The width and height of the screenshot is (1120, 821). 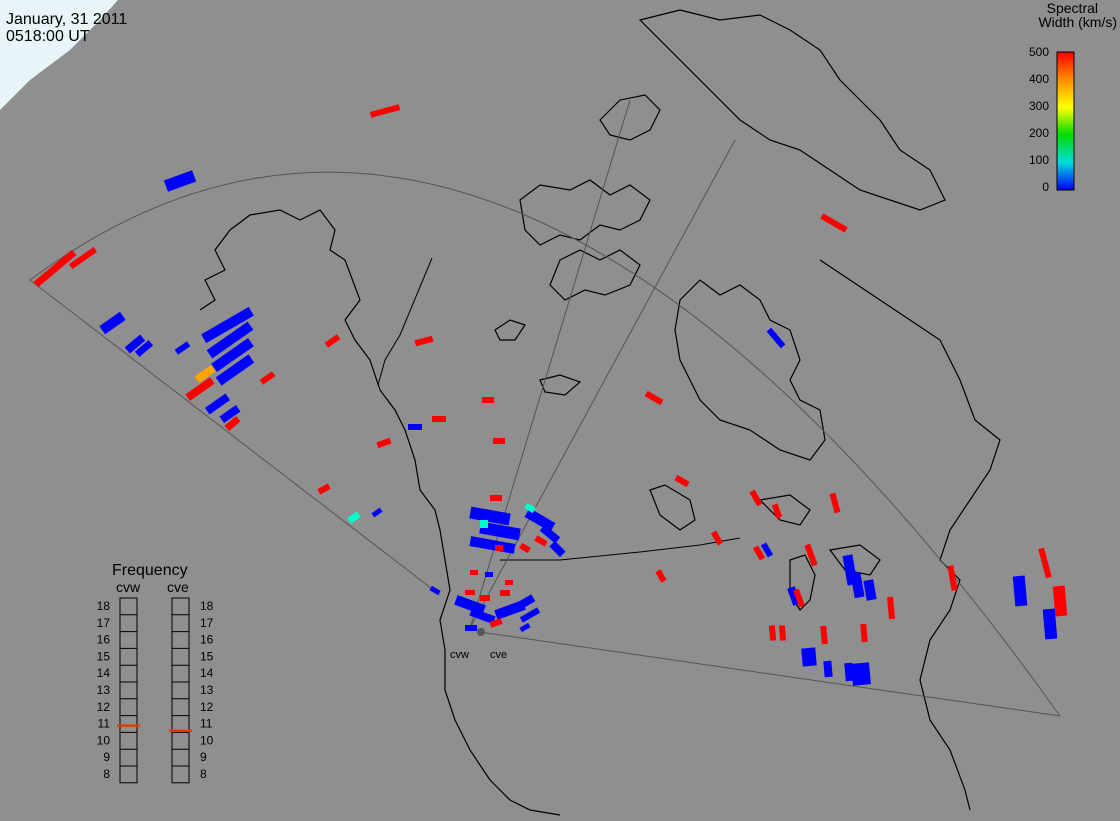 What do you see at coordinates (104, 606) in the screenshot?
I see `frequency-scale-label: 18` at bounding box center [104, 606].